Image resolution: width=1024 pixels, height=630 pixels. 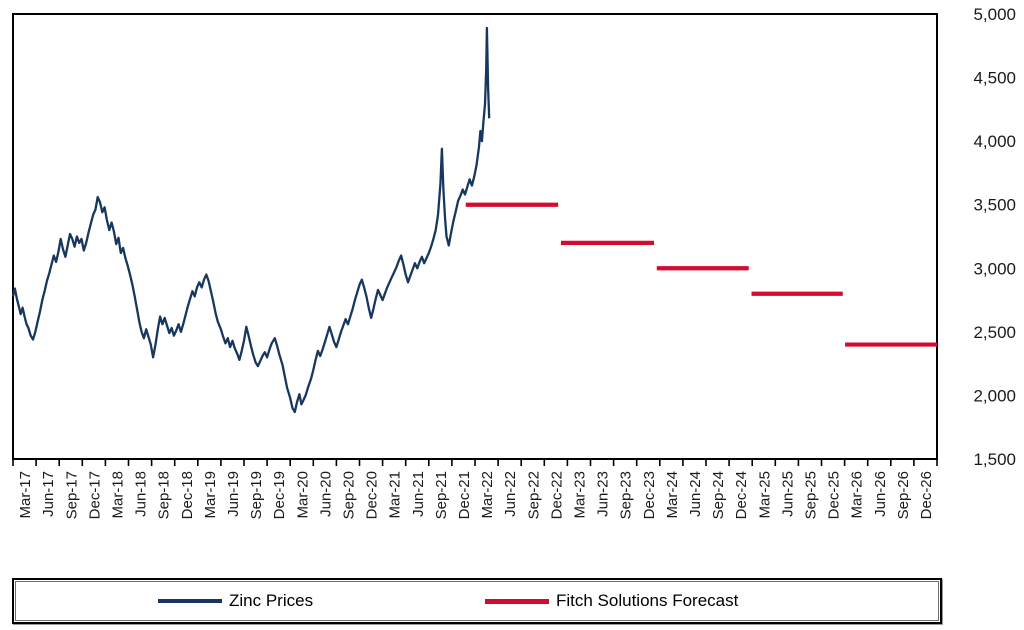 I want to click on x-tick-label: Dec-17, so click(x=94, y=495).